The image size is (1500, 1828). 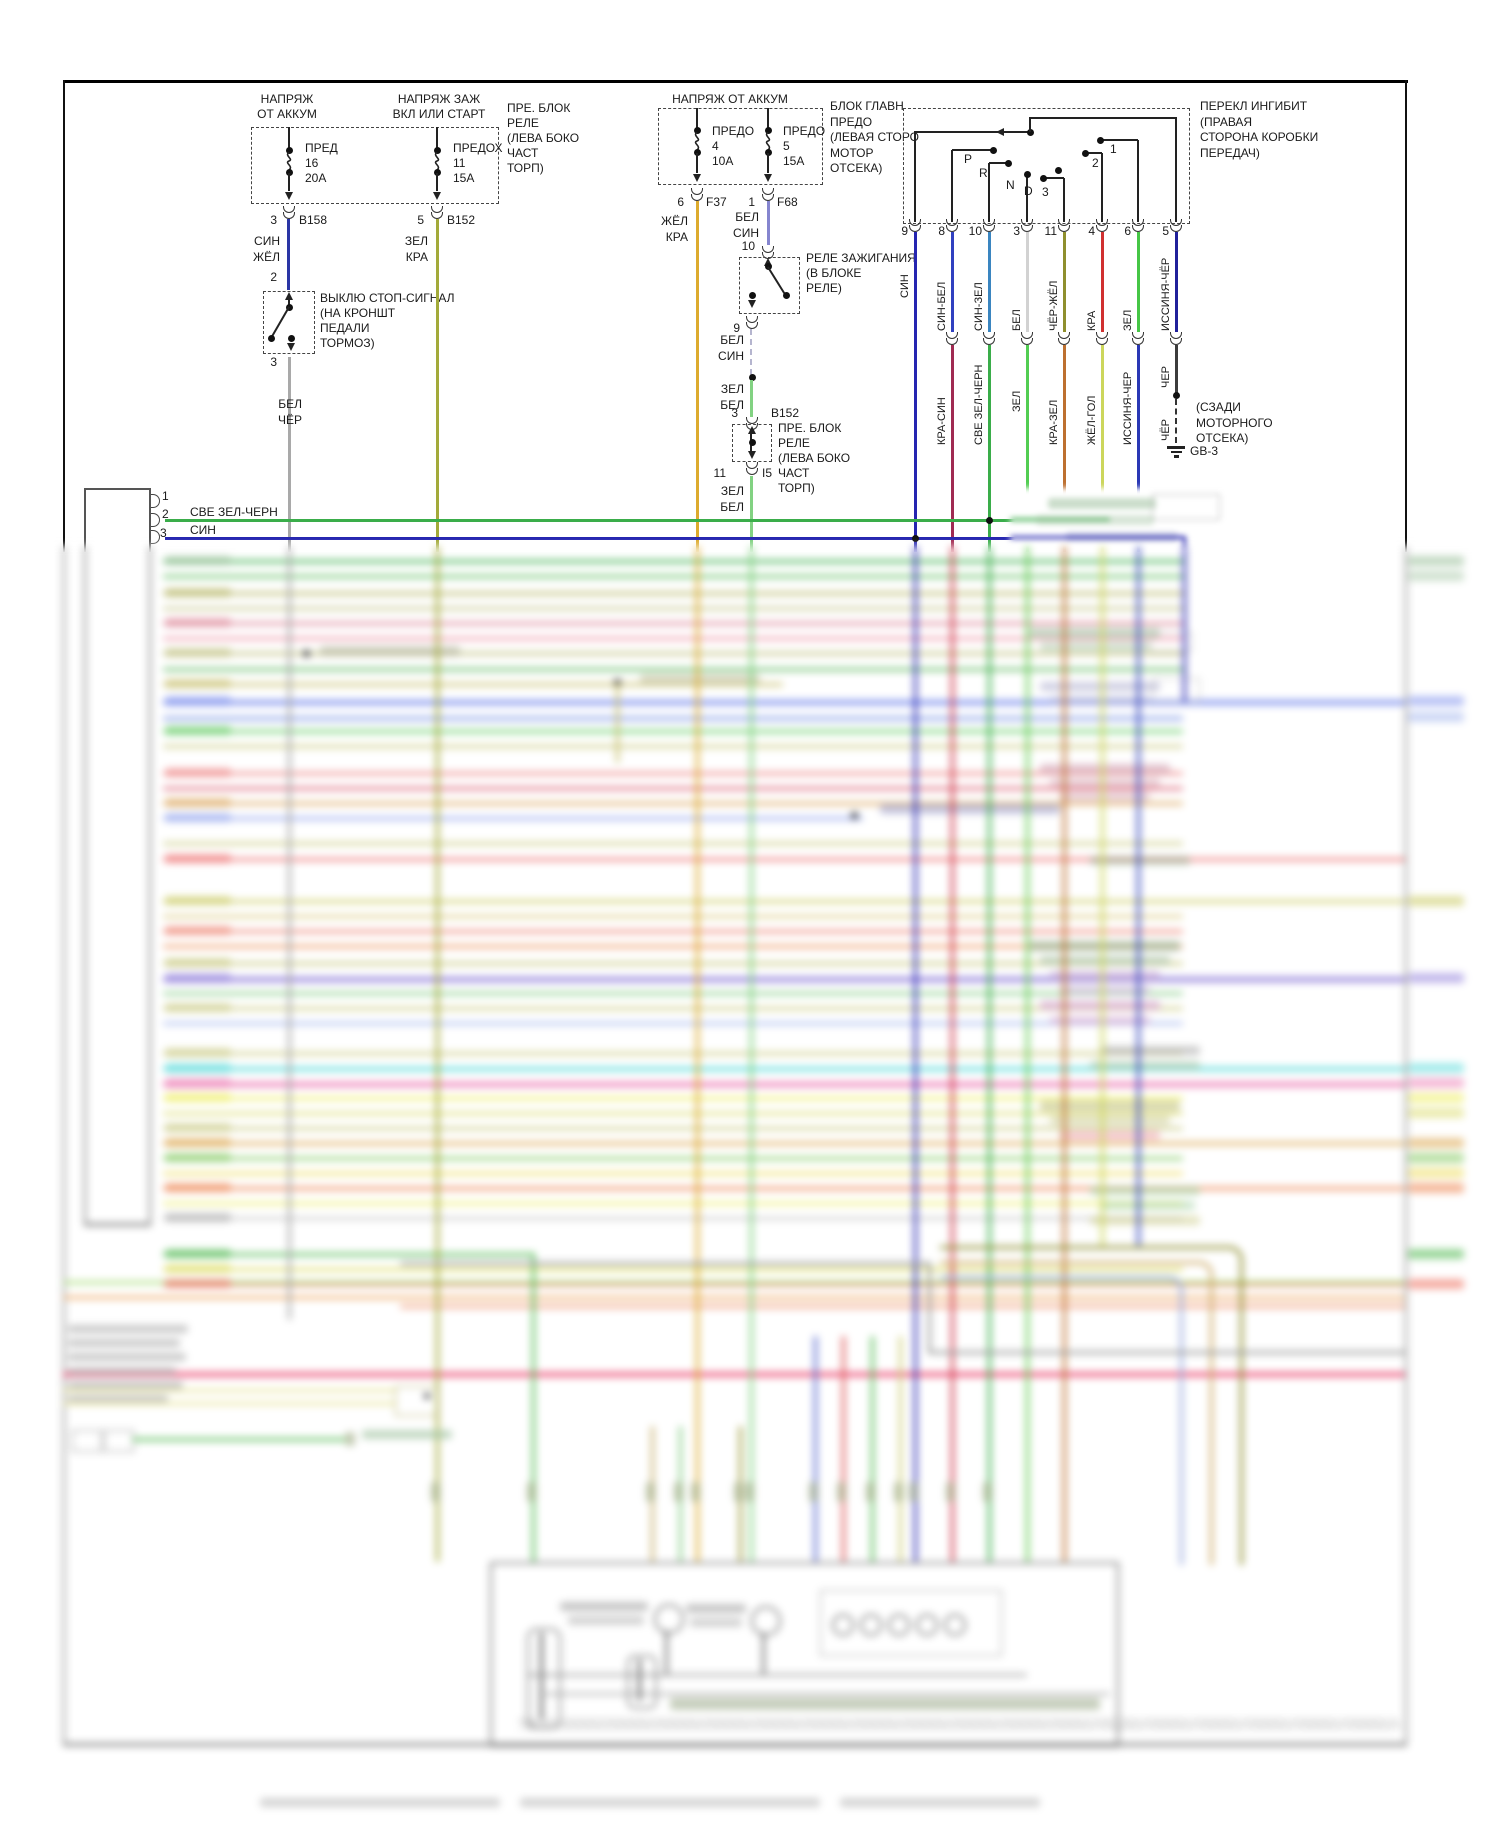 I want to click on wire-color-label: ЗЕЛ, so click(x=732, y=389).